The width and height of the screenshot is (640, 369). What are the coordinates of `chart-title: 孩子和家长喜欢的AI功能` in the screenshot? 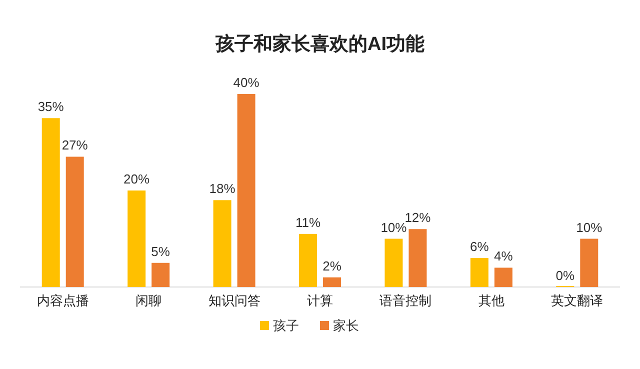 It's located at (319, 44).